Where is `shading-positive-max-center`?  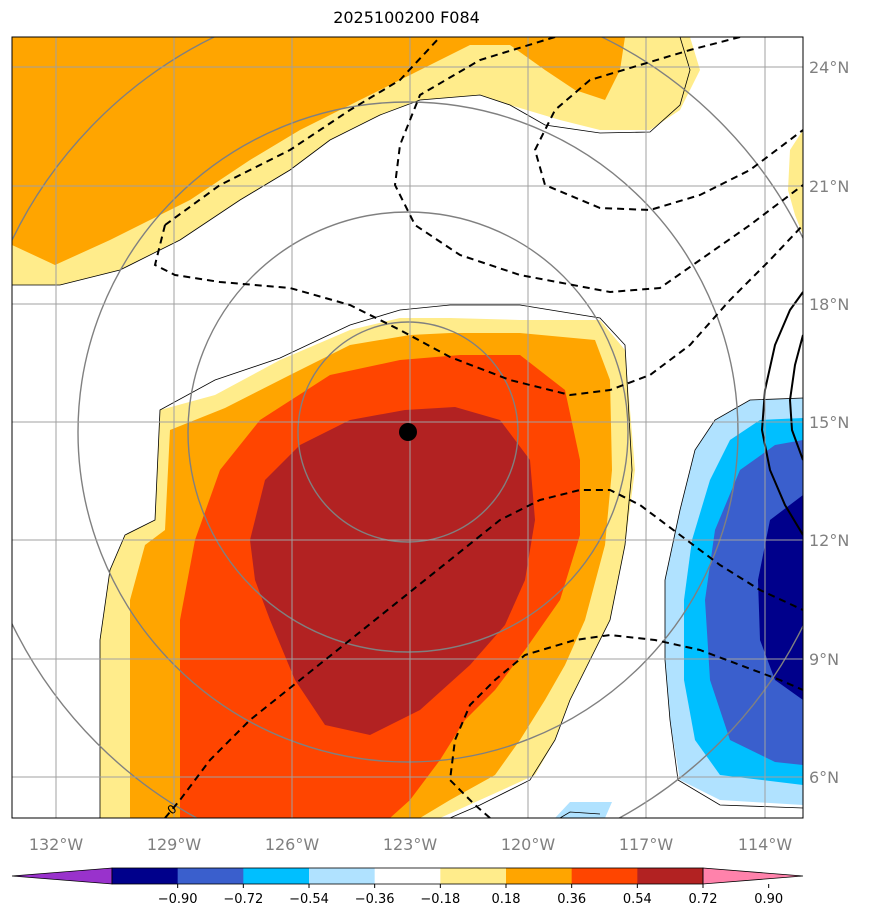
shading-positive-max-center is located at coordinates (392, 571).